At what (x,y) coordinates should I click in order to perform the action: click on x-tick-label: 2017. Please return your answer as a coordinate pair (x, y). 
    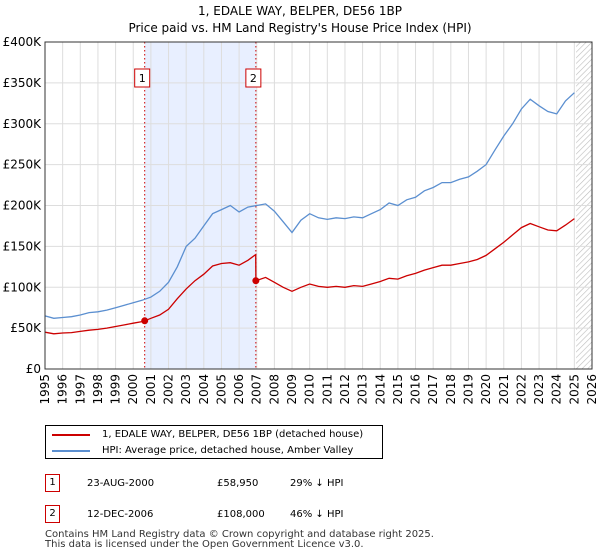
    Looking at the image, I should click on (433, 389).